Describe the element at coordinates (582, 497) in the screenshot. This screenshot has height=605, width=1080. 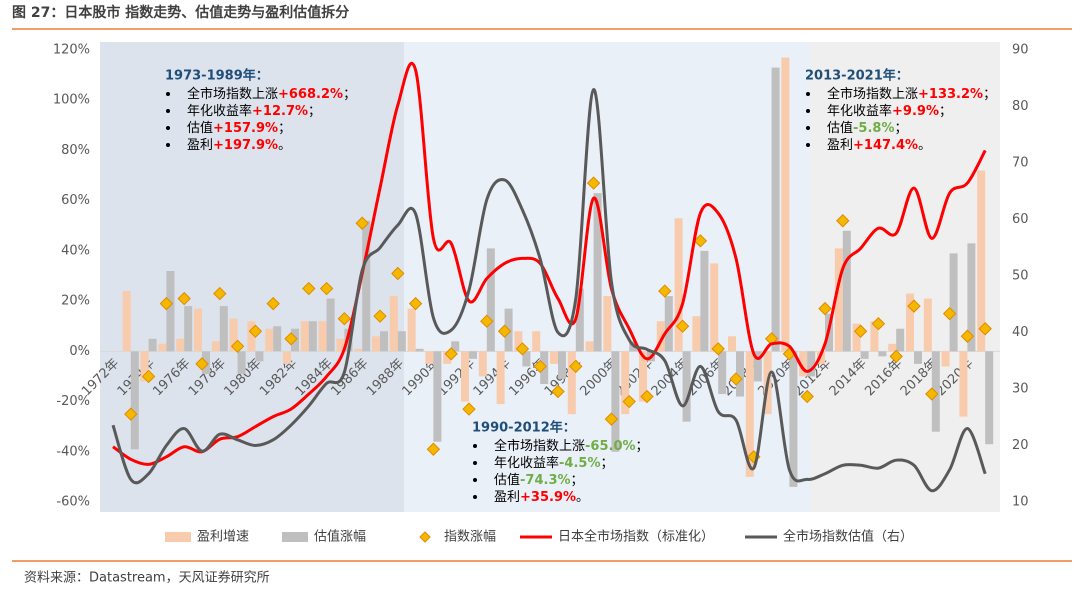
I see `annotation-end: 。` at that location.